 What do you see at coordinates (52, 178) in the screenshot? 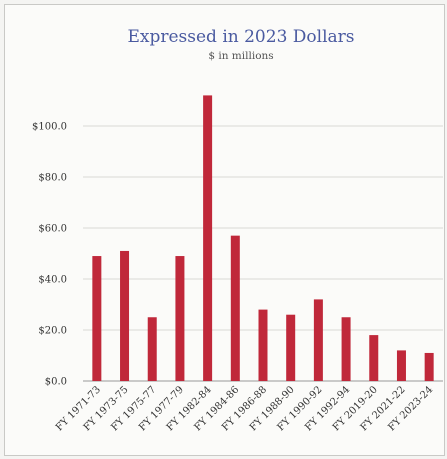
I see `y-tick-label: $80.0` at bounding box center [52, 178].